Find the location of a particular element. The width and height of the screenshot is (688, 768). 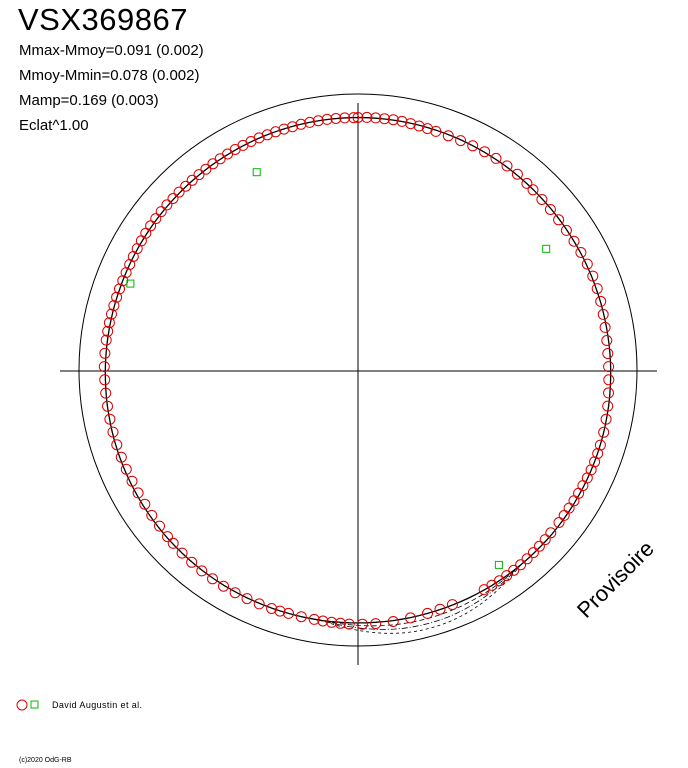

legend-markers is located at coordinates (27, 705).